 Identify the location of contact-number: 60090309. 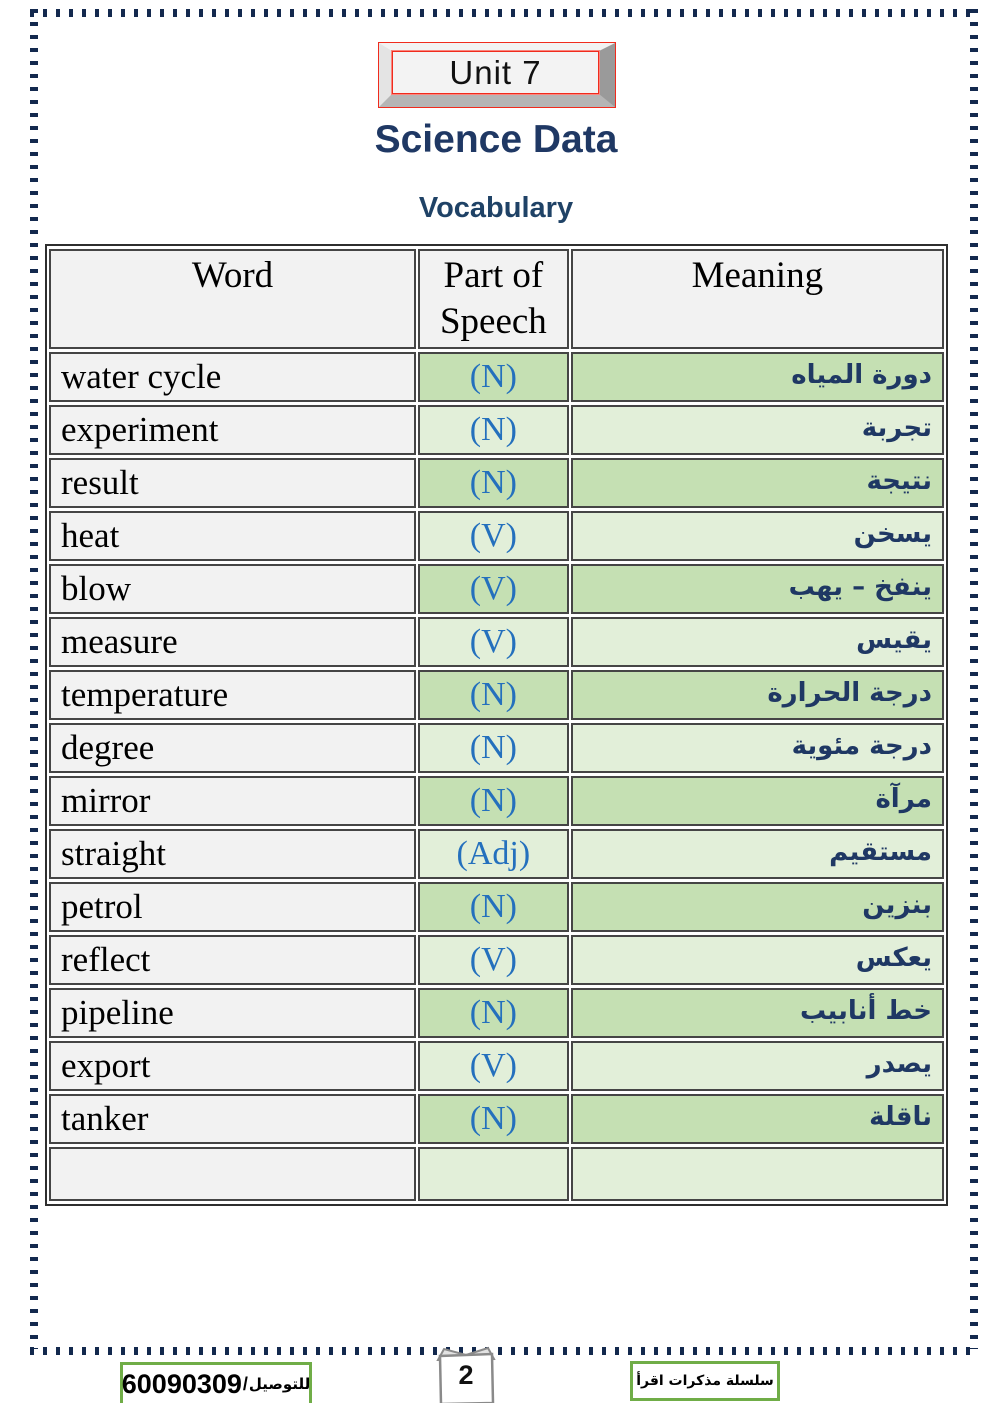
(181, 1383).